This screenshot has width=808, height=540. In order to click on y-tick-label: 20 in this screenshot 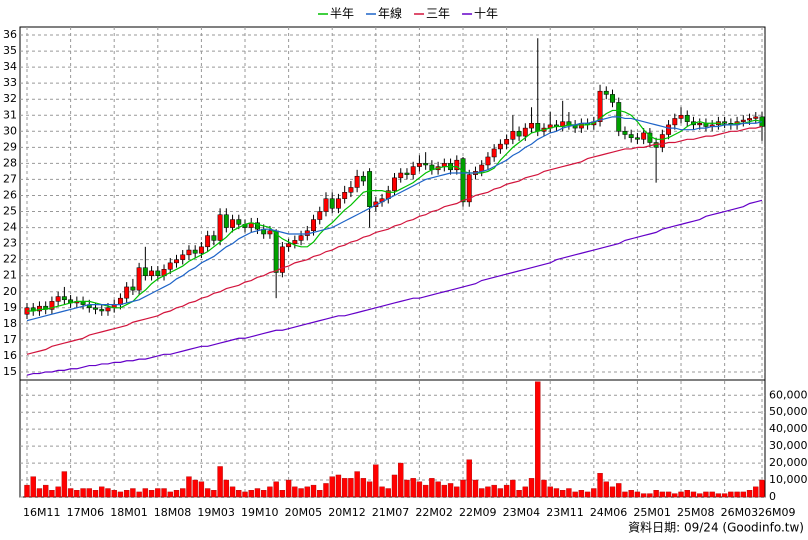, I will do `click(10, 291)`.